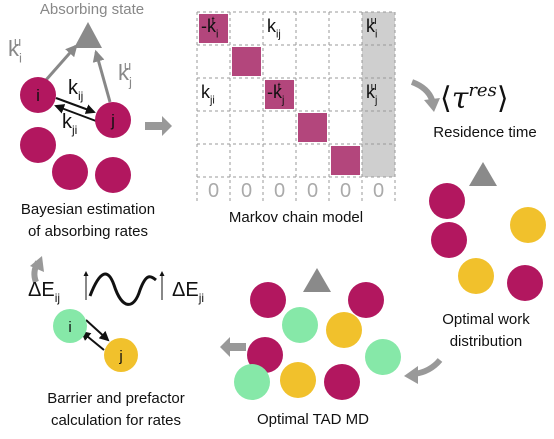 Image resolution: width=554 pixels, height=439 pixels. I want to click on symbol-base: τ, so click(460, 98).